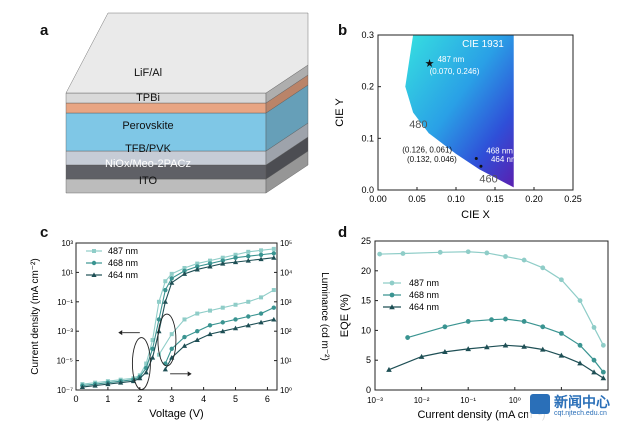 The height and width of the screenshot is (434, 627). I want to click on y-tick-label: 0.2, so click(367, 87).